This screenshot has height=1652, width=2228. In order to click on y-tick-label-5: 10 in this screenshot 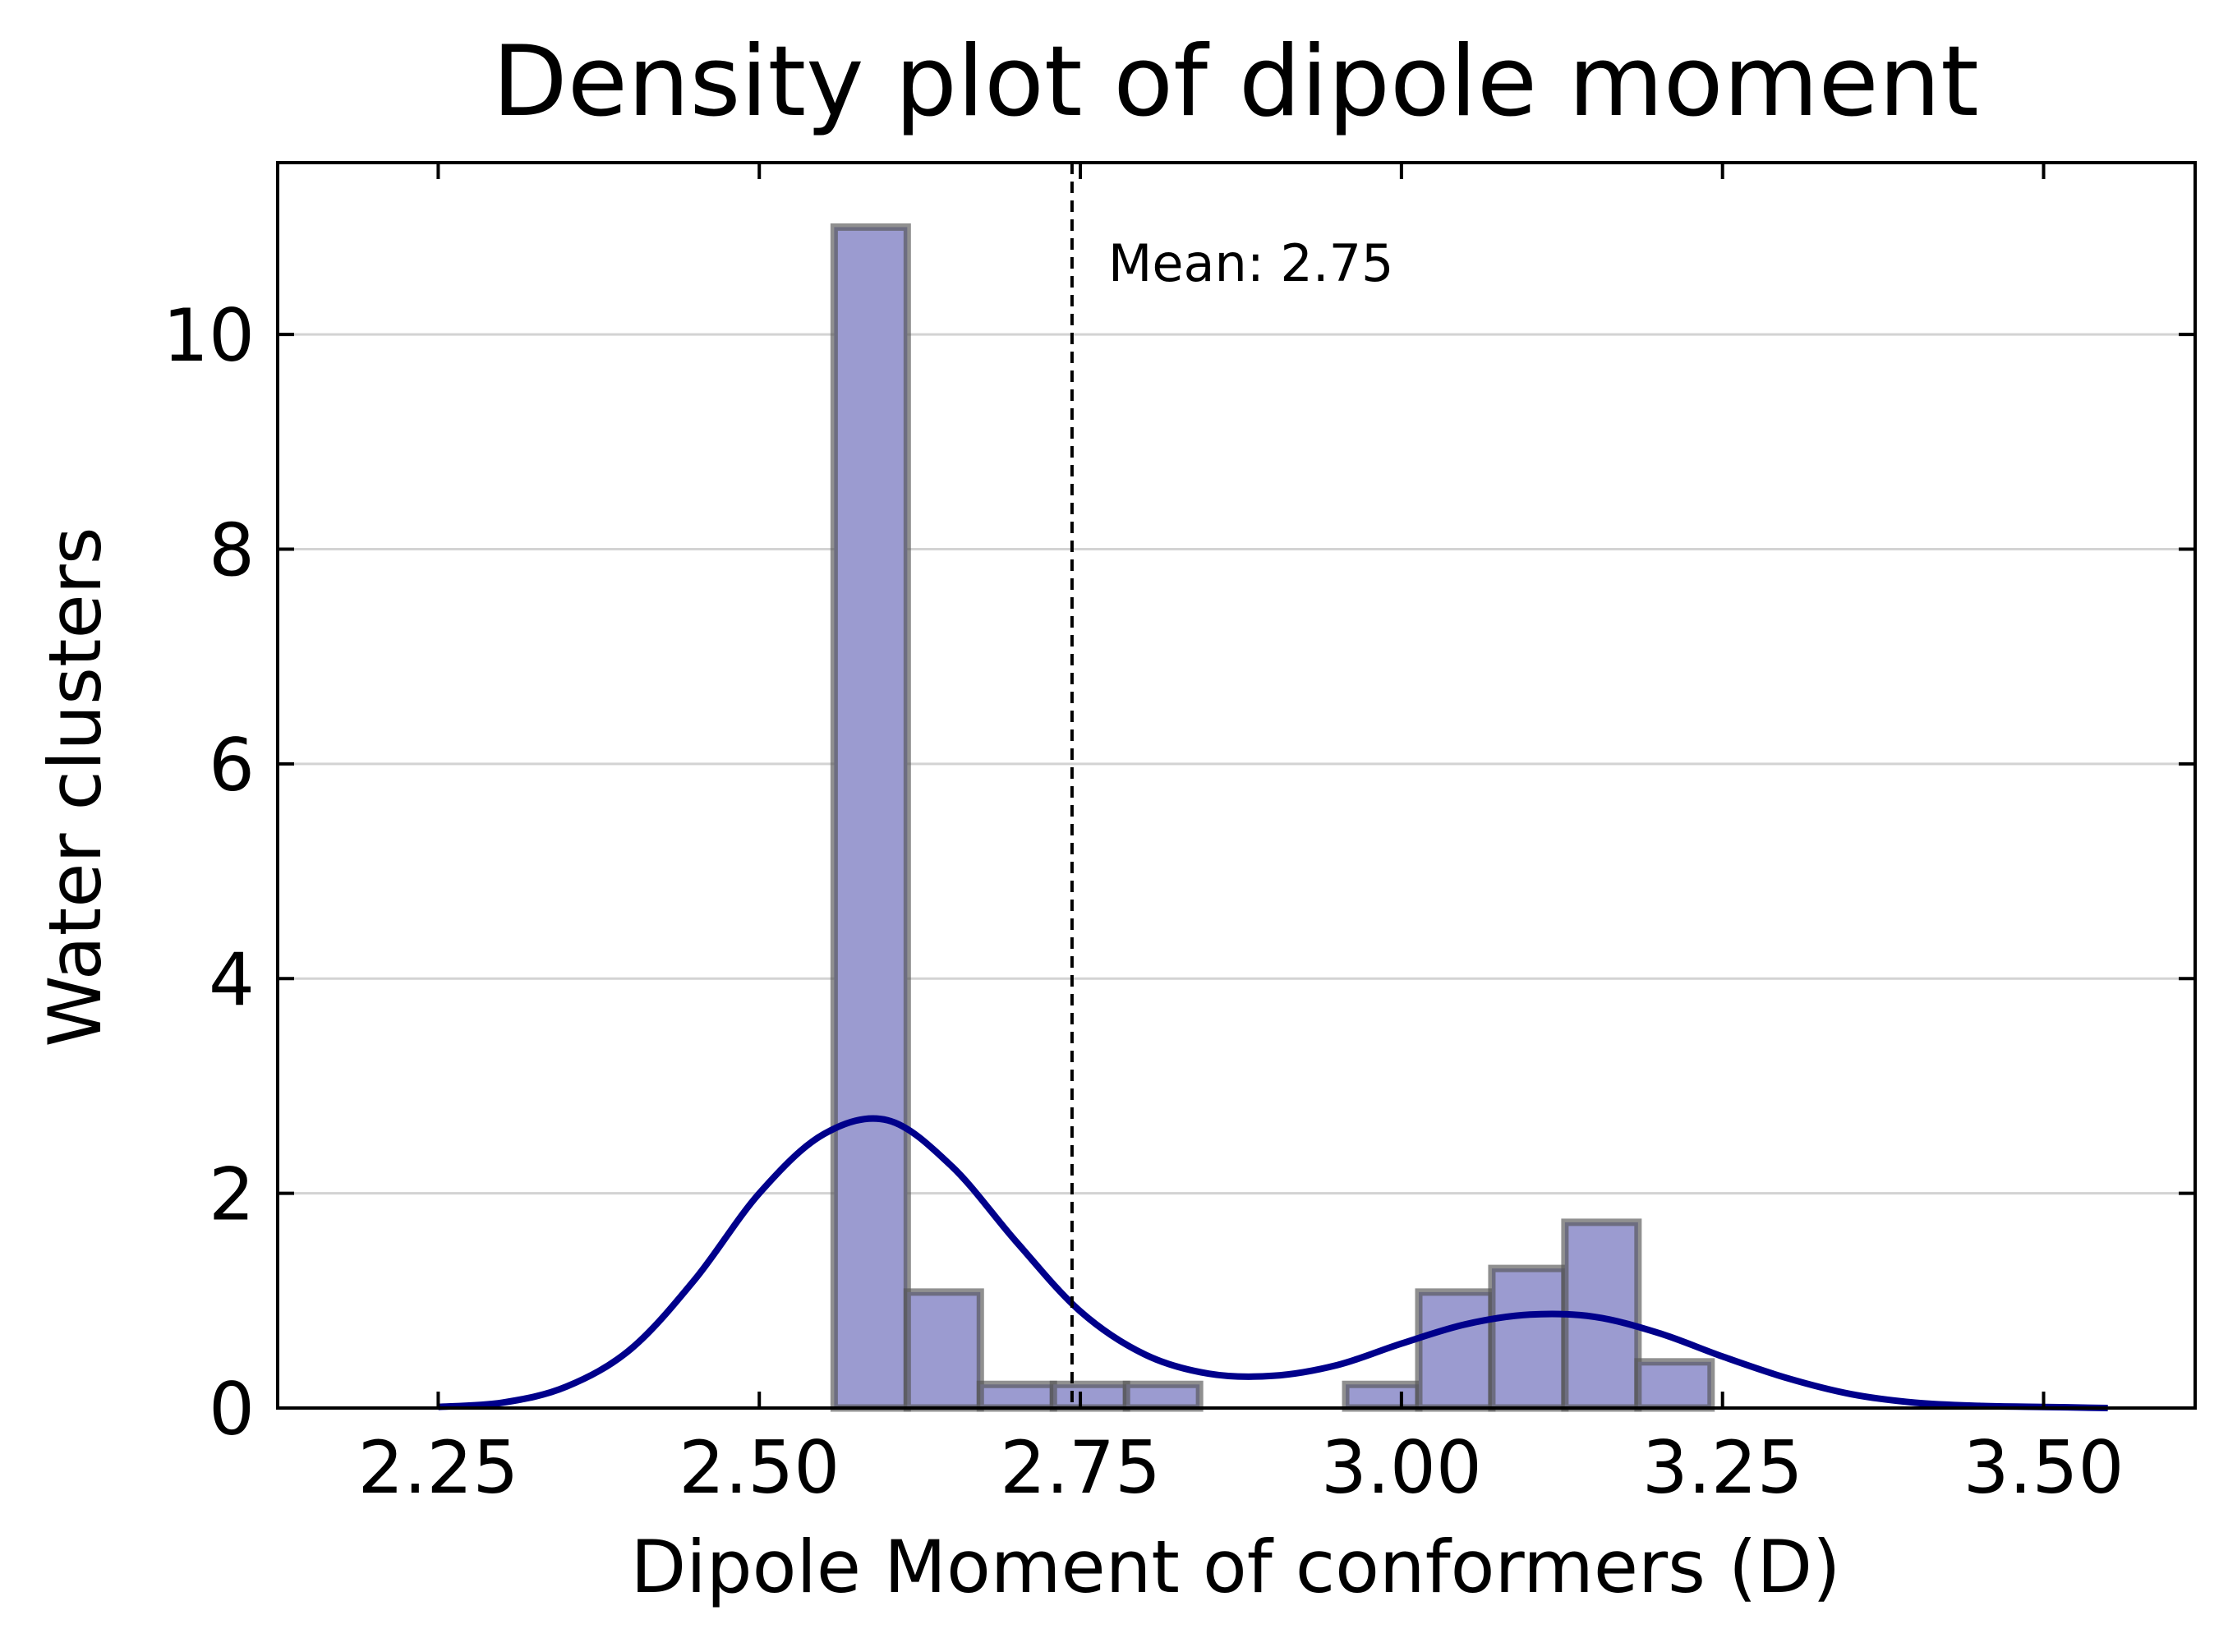, I will do `click(209, 335)`.